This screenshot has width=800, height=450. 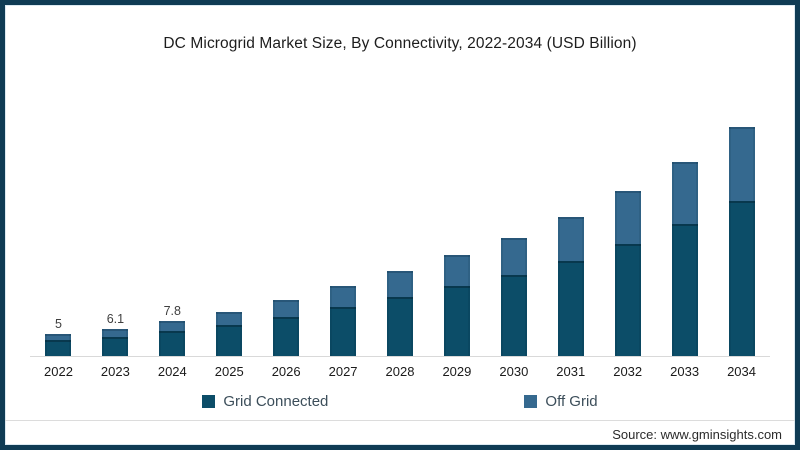 I want to click on off-grid-segment-2031, so click(x=570, y=239).